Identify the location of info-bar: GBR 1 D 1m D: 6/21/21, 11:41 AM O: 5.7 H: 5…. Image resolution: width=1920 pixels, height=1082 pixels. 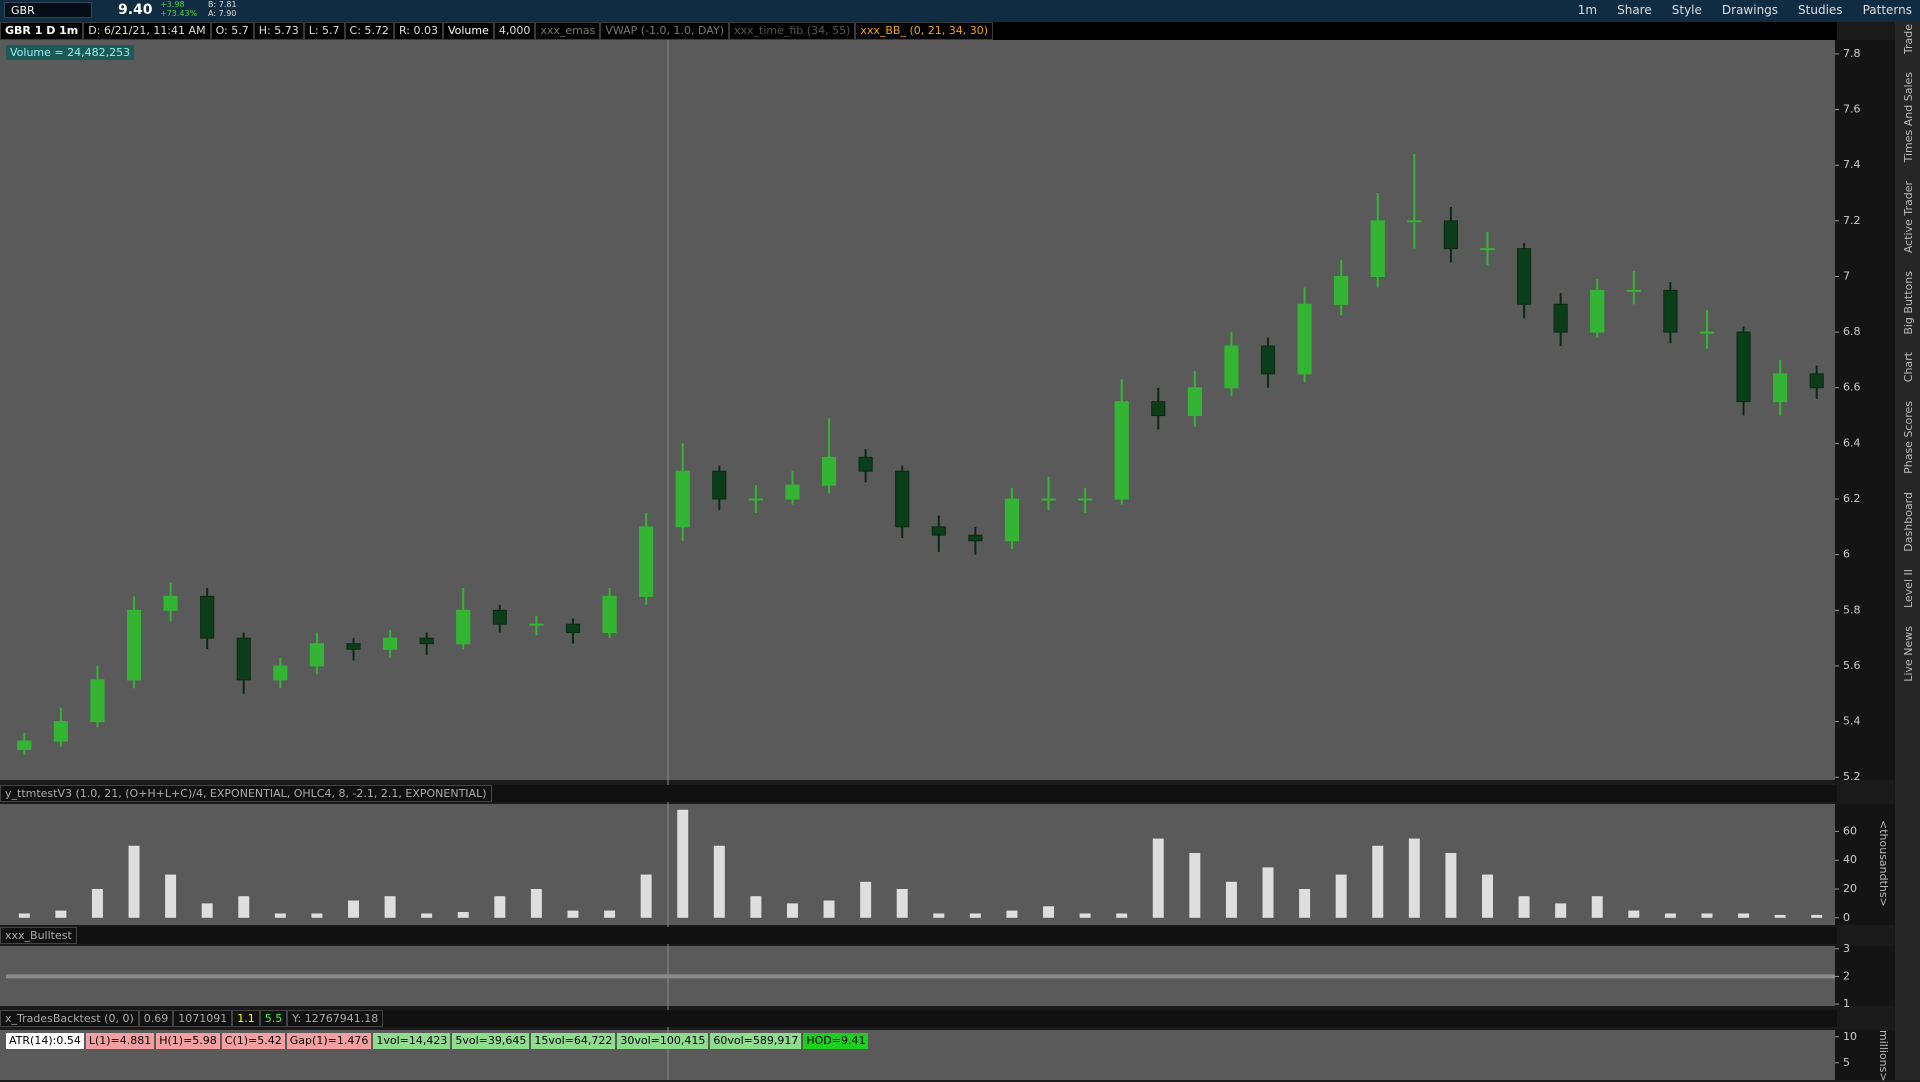
(918, 31).